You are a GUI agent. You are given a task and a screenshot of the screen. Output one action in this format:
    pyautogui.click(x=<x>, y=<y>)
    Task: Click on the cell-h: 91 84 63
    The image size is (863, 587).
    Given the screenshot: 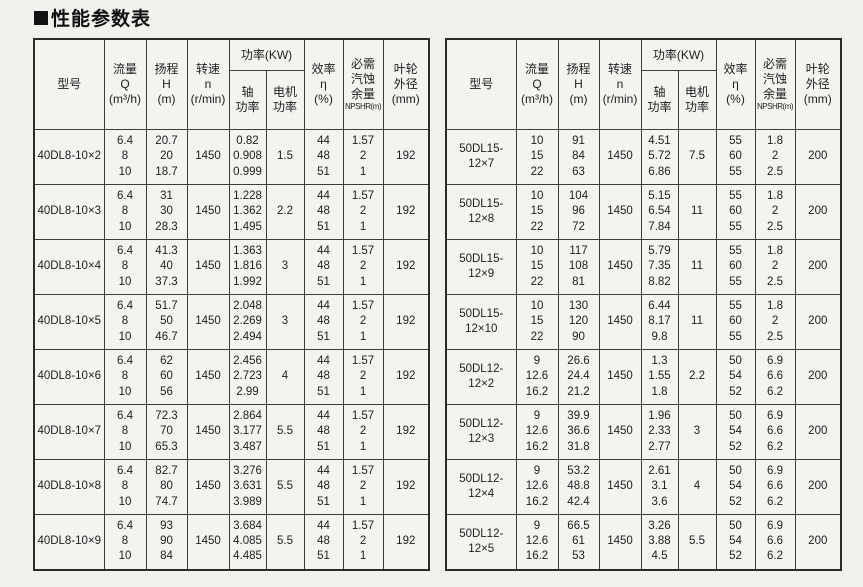 What is the action you would take?
    pyautogui.click(x=578, y=157)
    